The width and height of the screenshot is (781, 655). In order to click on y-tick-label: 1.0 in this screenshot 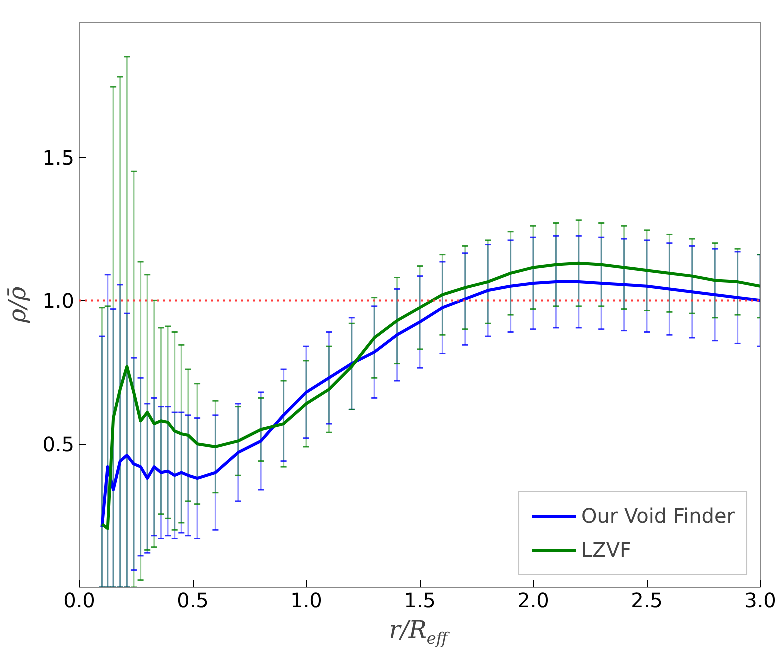, I will do `click(58, 301)`.